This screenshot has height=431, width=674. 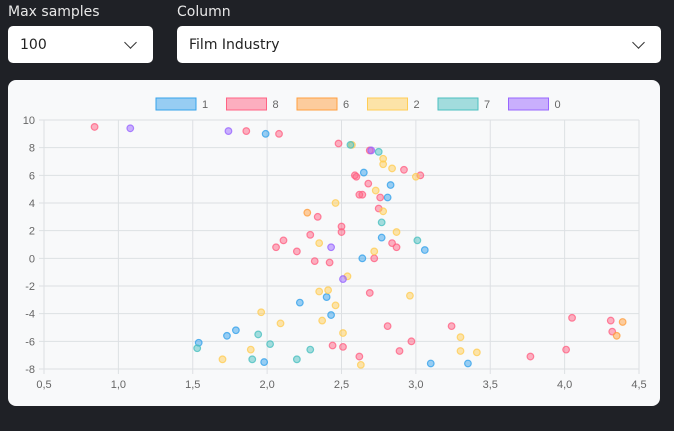 I want to click on chevron-down-icon, so click(x=638, y=42).